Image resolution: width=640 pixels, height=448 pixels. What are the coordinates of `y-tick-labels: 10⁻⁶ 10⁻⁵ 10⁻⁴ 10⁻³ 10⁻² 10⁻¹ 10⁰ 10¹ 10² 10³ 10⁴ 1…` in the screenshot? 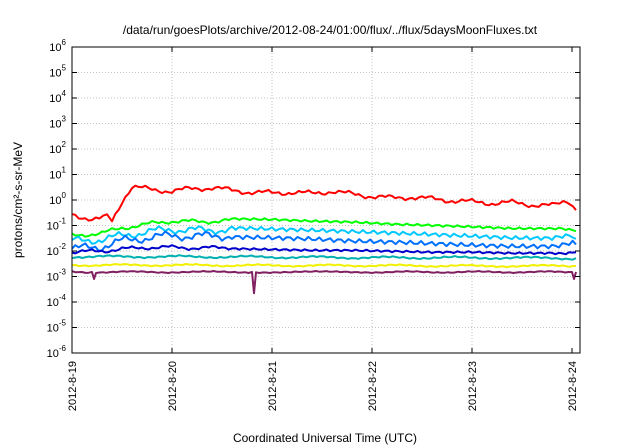 It's located at (57, 199).